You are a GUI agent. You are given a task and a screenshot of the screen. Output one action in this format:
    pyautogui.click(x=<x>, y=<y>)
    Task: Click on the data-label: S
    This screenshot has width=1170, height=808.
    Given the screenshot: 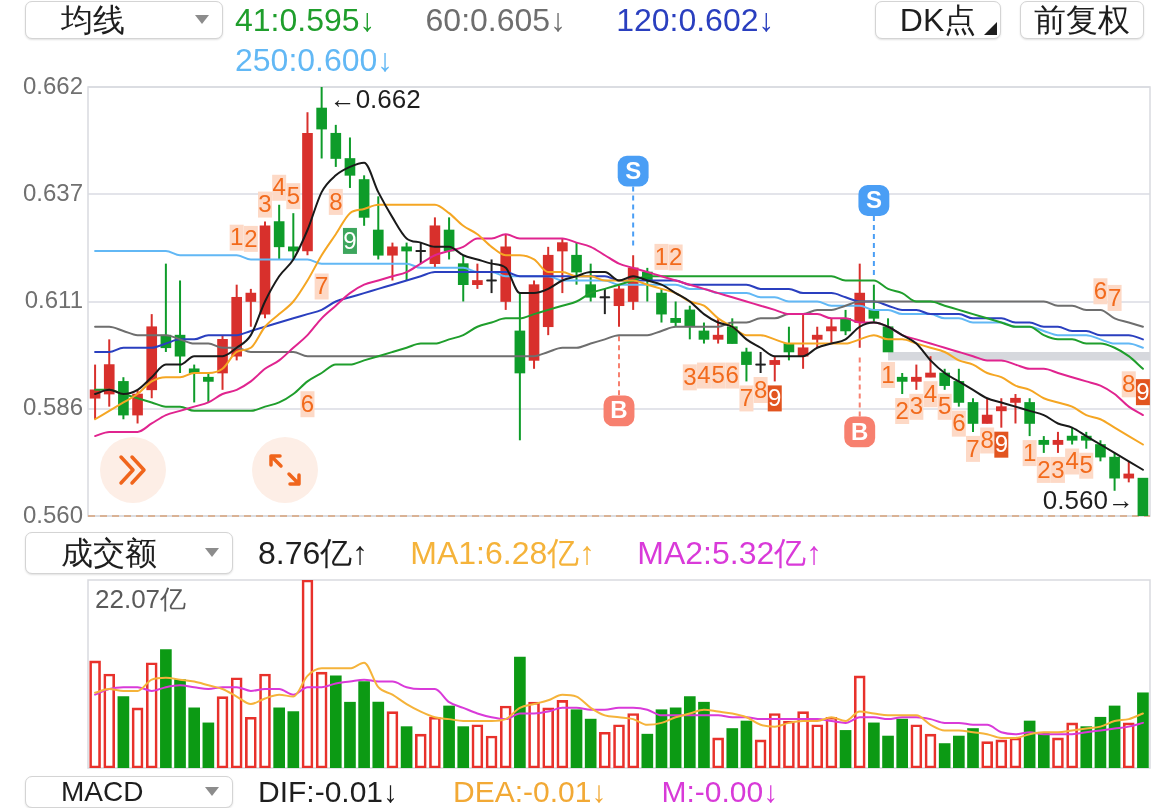 What is the action you would take?
    pyautogui.click(x=873, y=200)
    